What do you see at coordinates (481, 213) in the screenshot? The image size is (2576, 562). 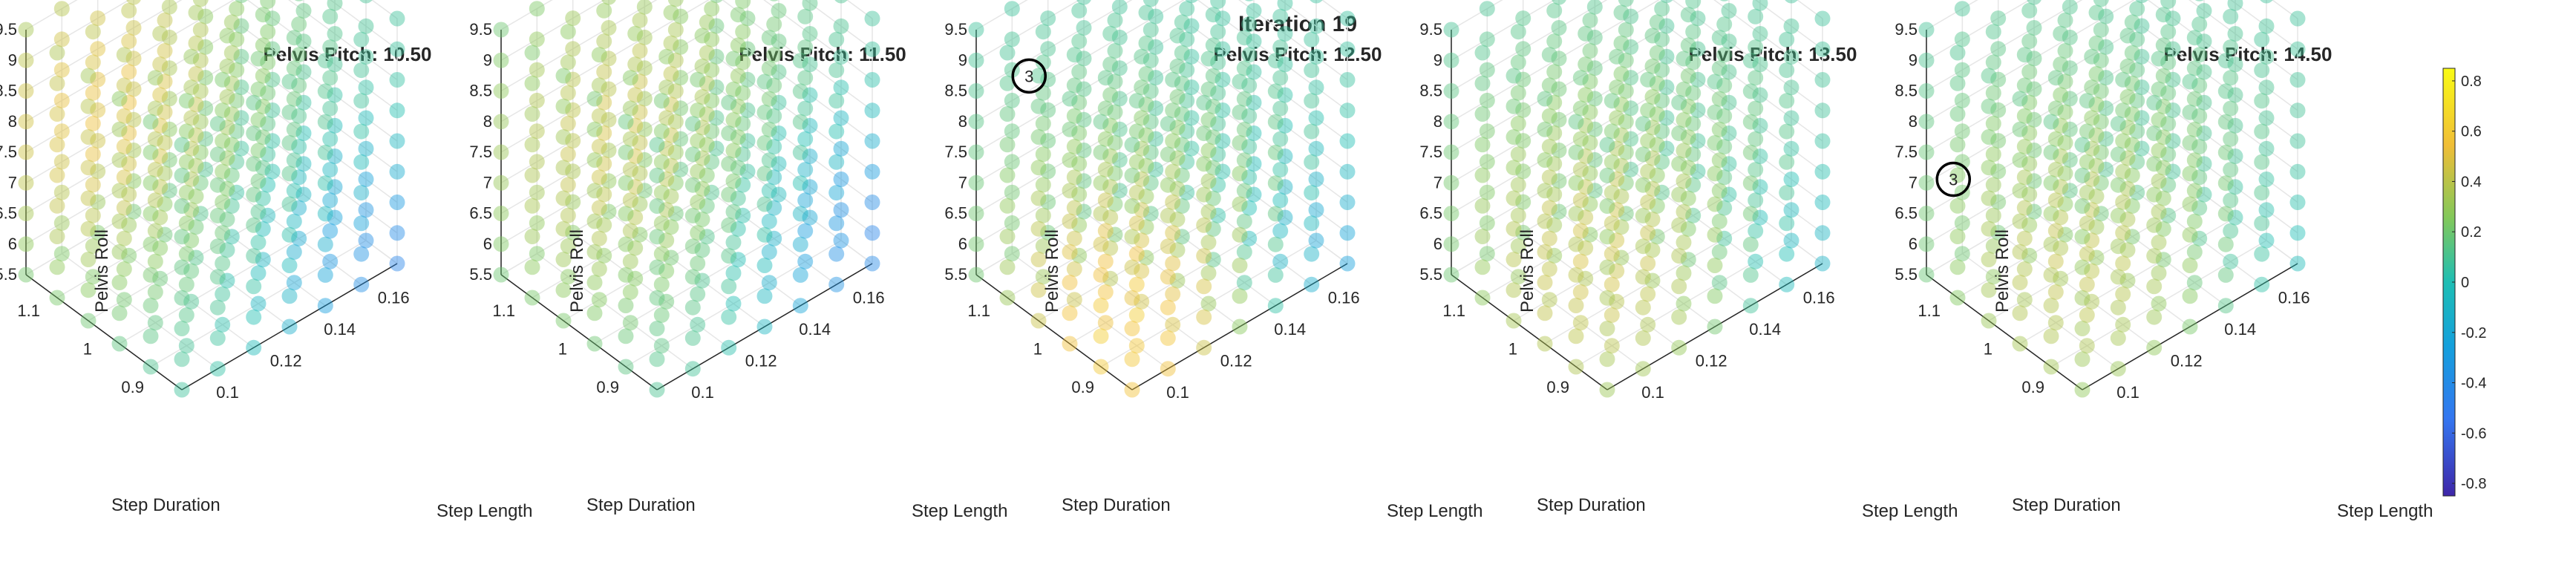 I see `z-tick-label: 6.5` at bounding box center [481, 213].